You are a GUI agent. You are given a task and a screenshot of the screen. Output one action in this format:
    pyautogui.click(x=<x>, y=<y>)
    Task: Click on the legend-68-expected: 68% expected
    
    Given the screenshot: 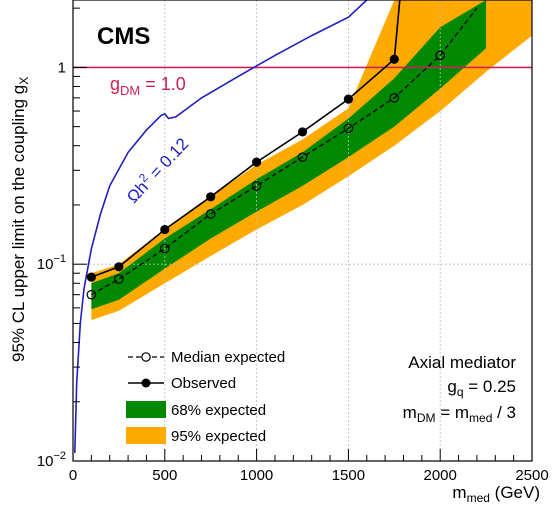 What is the action you would take?
    pyautogui.click(x=196, y=410)
    